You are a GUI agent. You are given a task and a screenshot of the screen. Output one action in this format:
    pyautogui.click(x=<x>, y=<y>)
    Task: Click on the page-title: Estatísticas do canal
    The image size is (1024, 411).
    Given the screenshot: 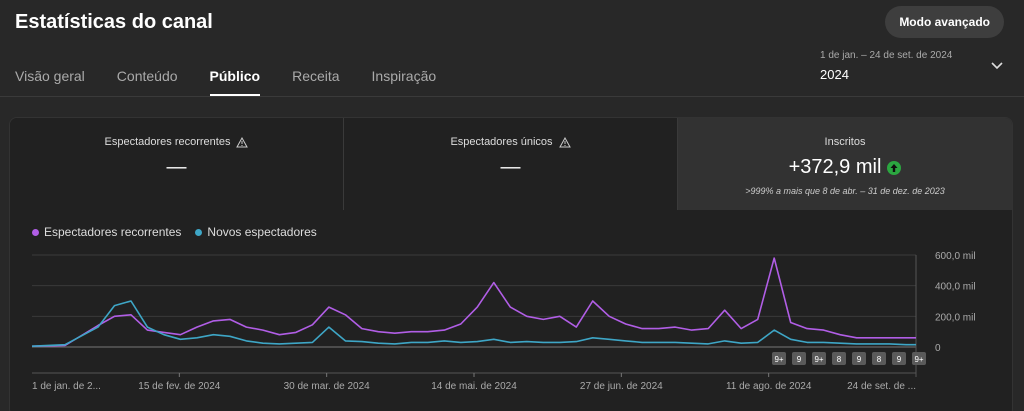 What is the action you would take?
    pyautogui.click(x=114, y=22)
    